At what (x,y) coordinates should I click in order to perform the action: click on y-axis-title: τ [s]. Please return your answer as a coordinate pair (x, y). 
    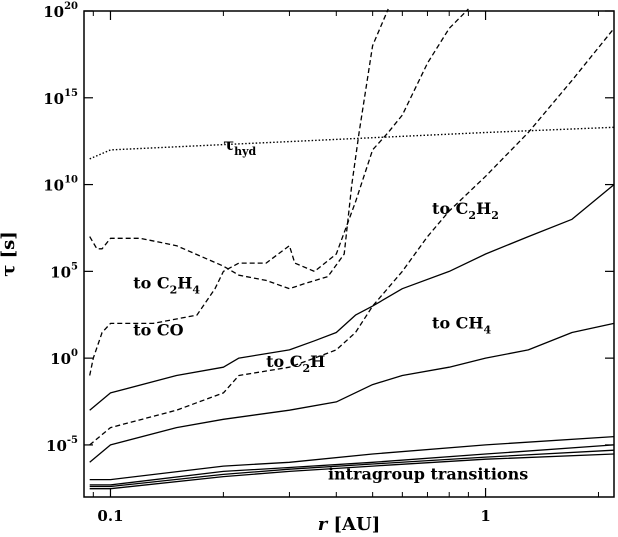
    Looking at the image, I should click on (9, 254).